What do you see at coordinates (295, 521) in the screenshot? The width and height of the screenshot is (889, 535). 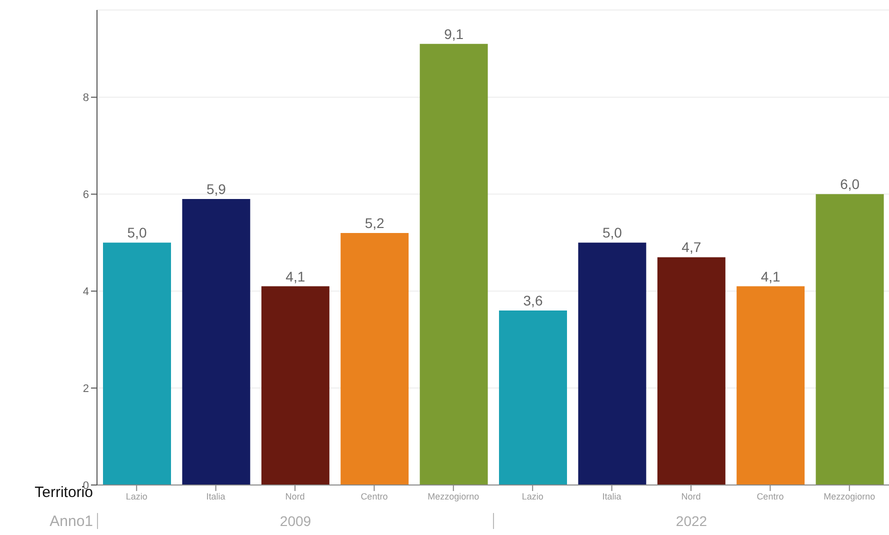 I see `text: 2009` at bounding box center [295, 521].